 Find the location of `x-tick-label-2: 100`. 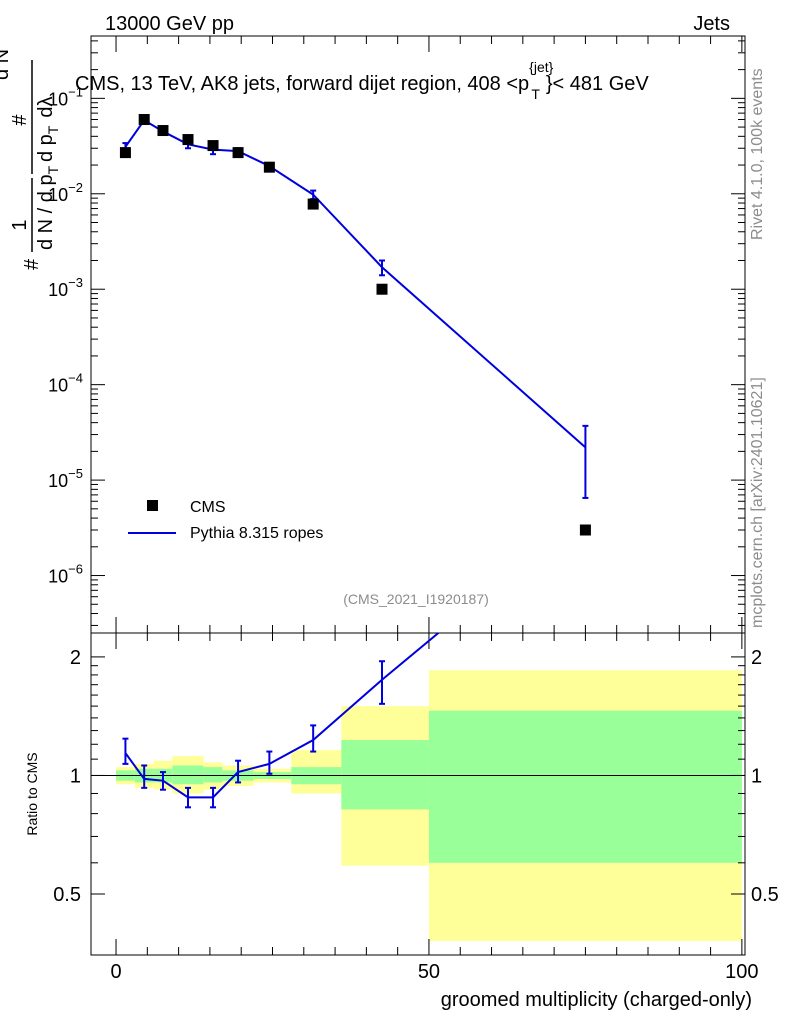

x-tick-label-2: 100 is located at coordinates (741, 972).